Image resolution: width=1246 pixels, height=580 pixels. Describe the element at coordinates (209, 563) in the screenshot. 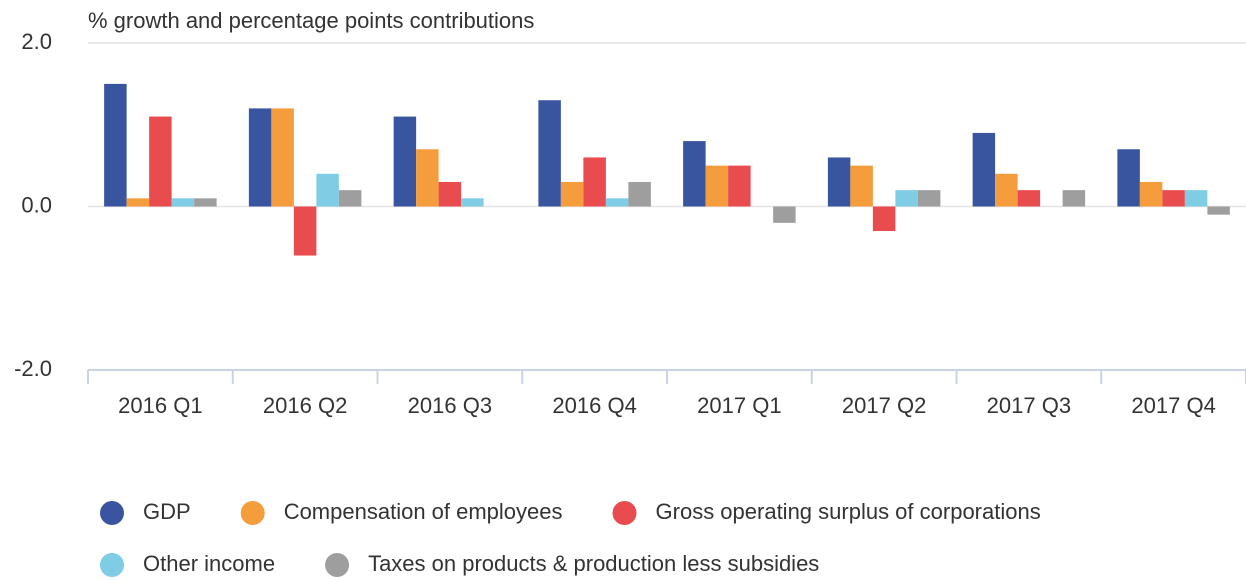

I see `legend-label: Other income` at that location.